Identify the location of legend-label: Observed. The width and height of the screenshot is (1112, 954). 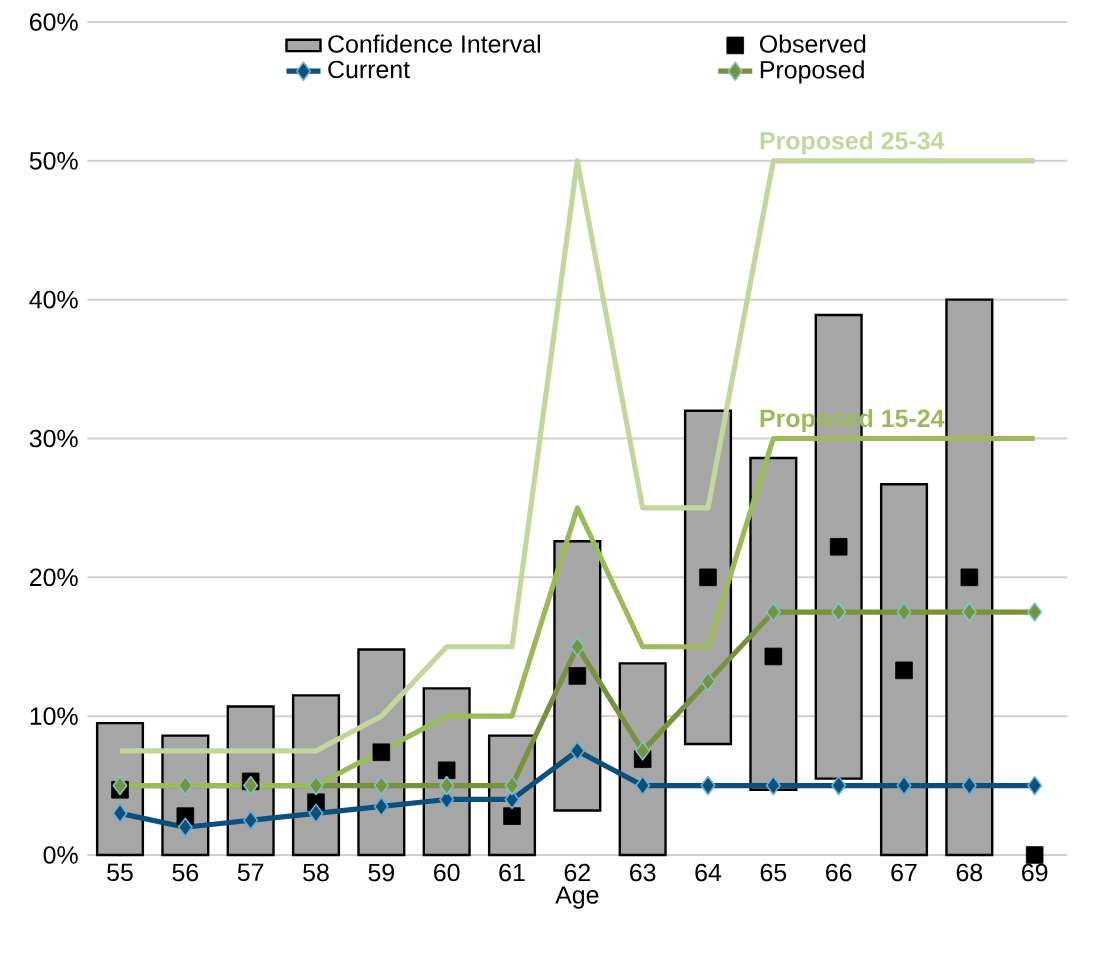
(813, 43).